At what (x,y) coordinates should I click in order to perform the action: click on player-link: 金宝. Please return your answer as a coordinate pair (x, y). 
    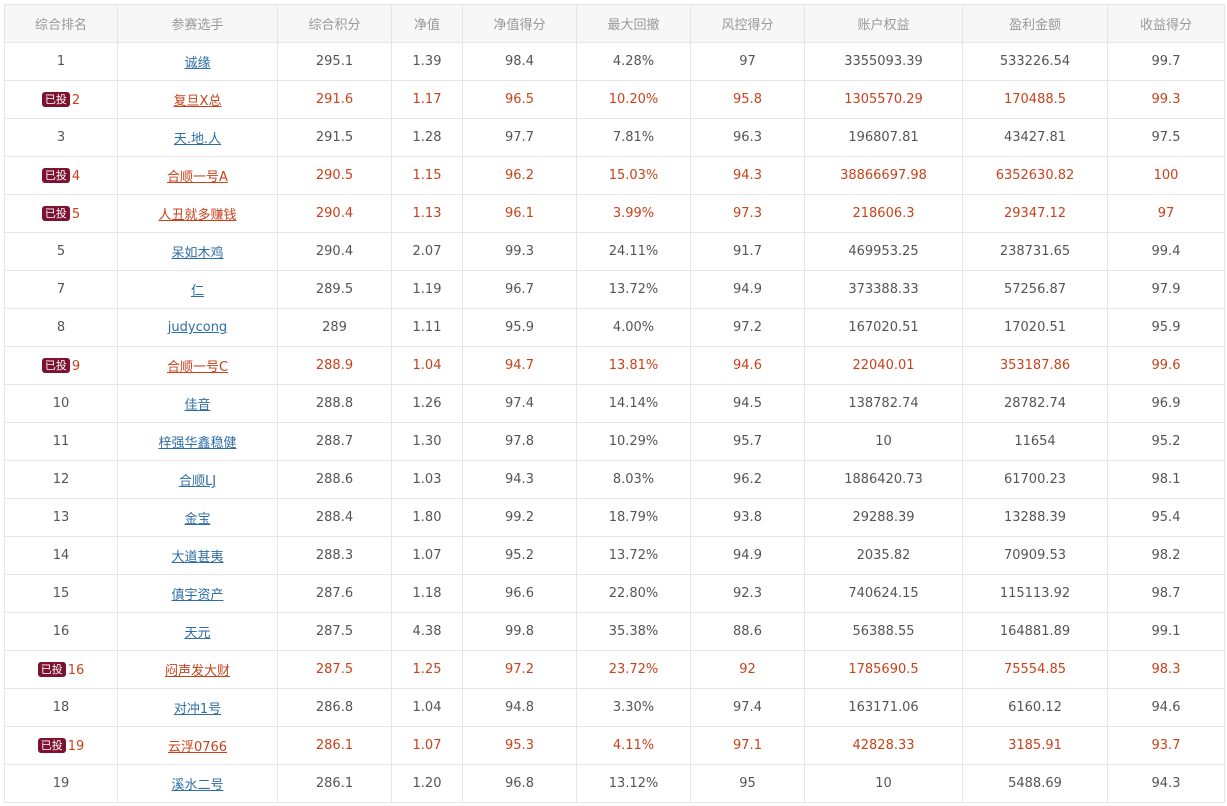
    Looking at the image, I should click on (197, 519).